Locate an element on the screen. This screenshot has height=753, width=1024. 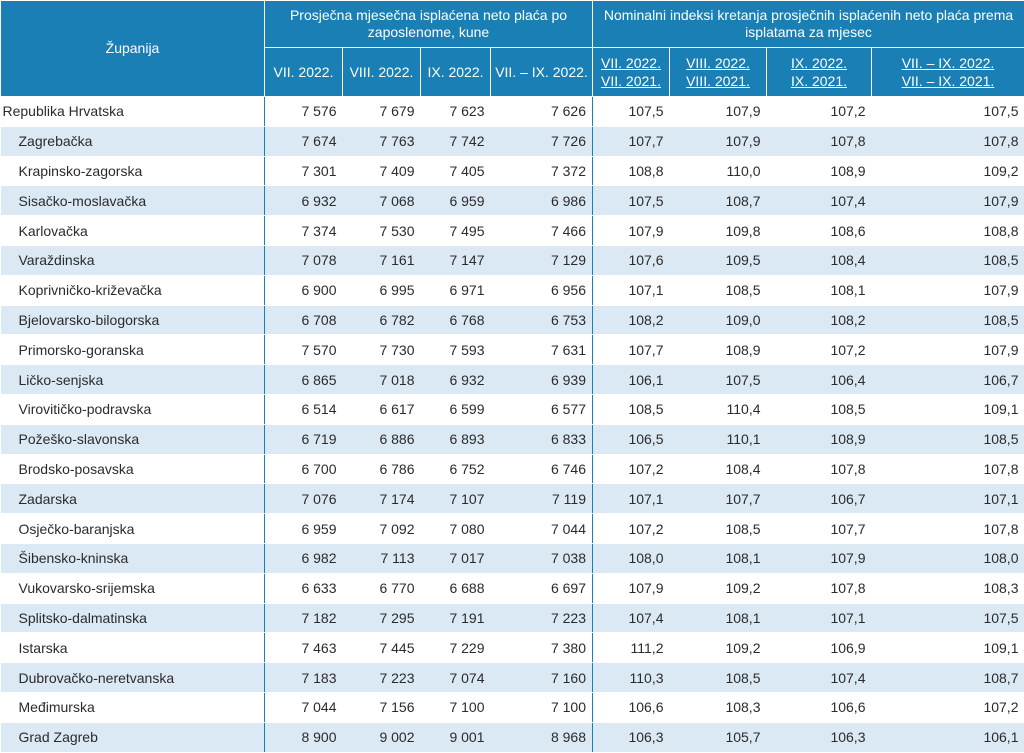
index-cell: 111,2 is located at coordinates (631, 648).